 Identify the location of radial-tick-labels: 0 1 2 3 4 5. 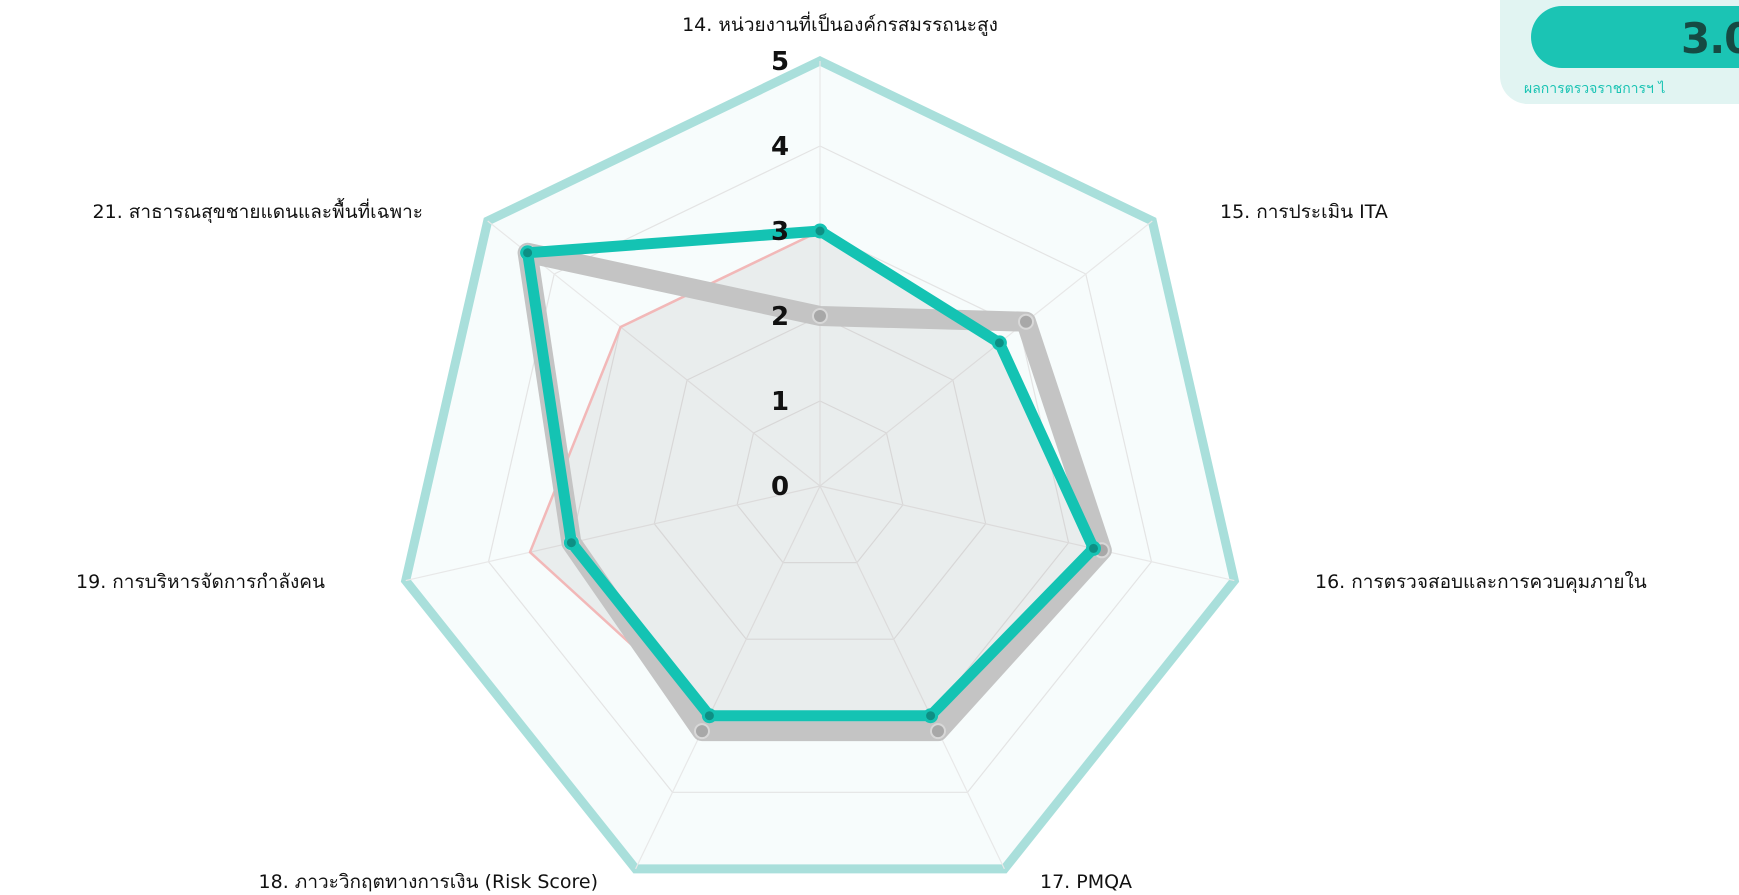
(780, 274).